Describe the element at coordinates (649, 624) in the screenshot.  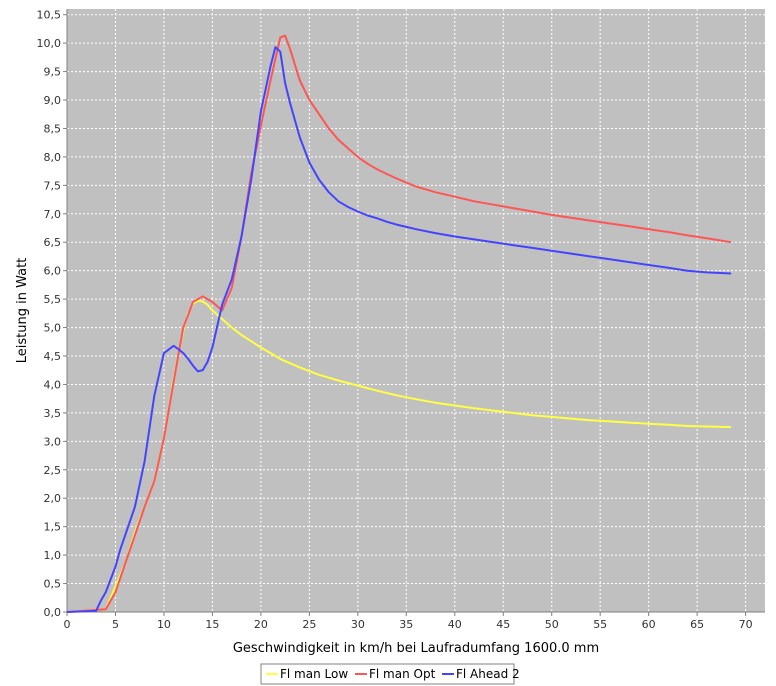
I see `x-tick-label: 60` at that location.